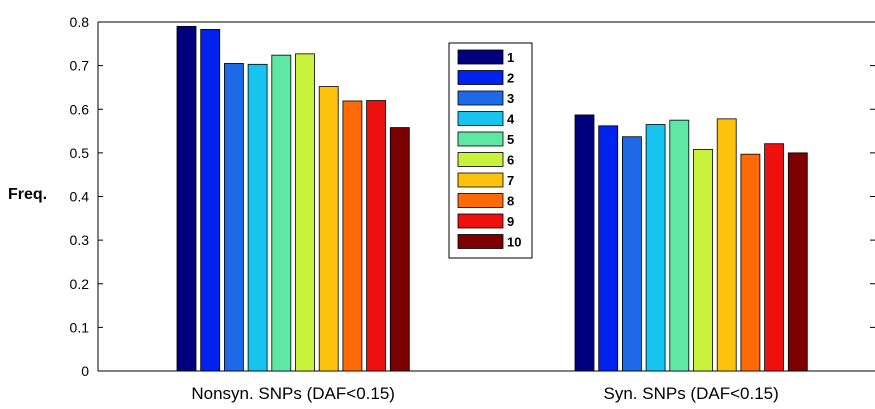 Image resolution: width=875 pixels, height=409 pixels. What do you see at coordinates (490, 150) in the screenshot?
I see `legend: 1 2 3 4 5 6 7 8 9 10` at bounding box center [490, 150].